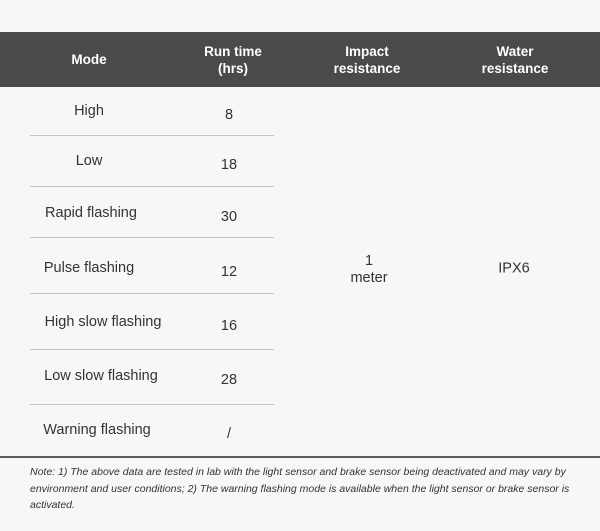 This screenshot has width=600, height=531. Describe the element at coordinates (229, 165) in the screenshot. I see `run-time-cell: 18` at that location.